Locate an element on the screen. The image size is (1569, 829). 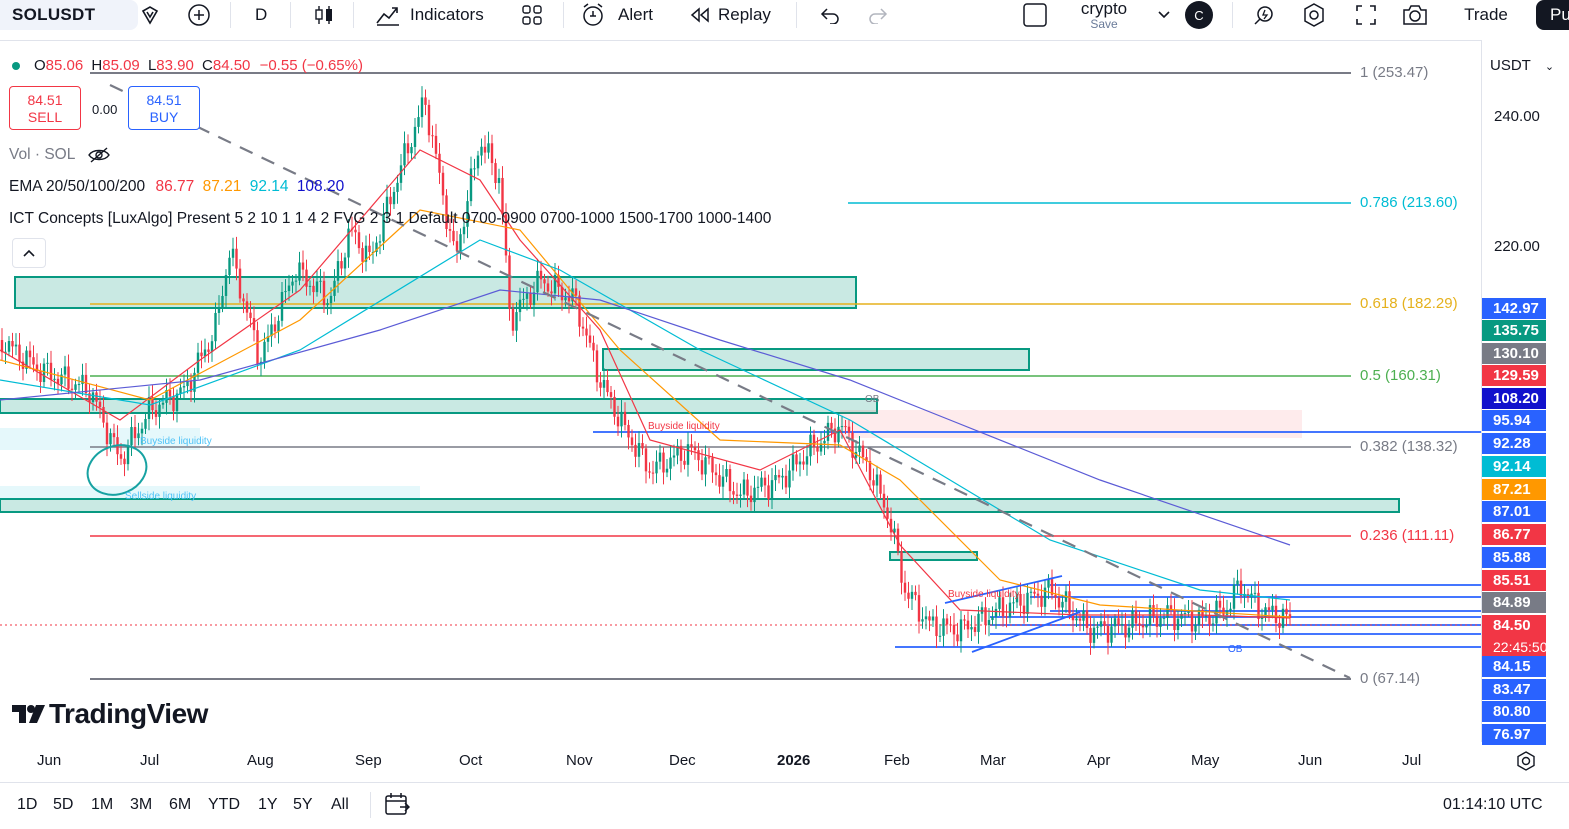
publish-button: Pu is located at coordinates (1552, 15).